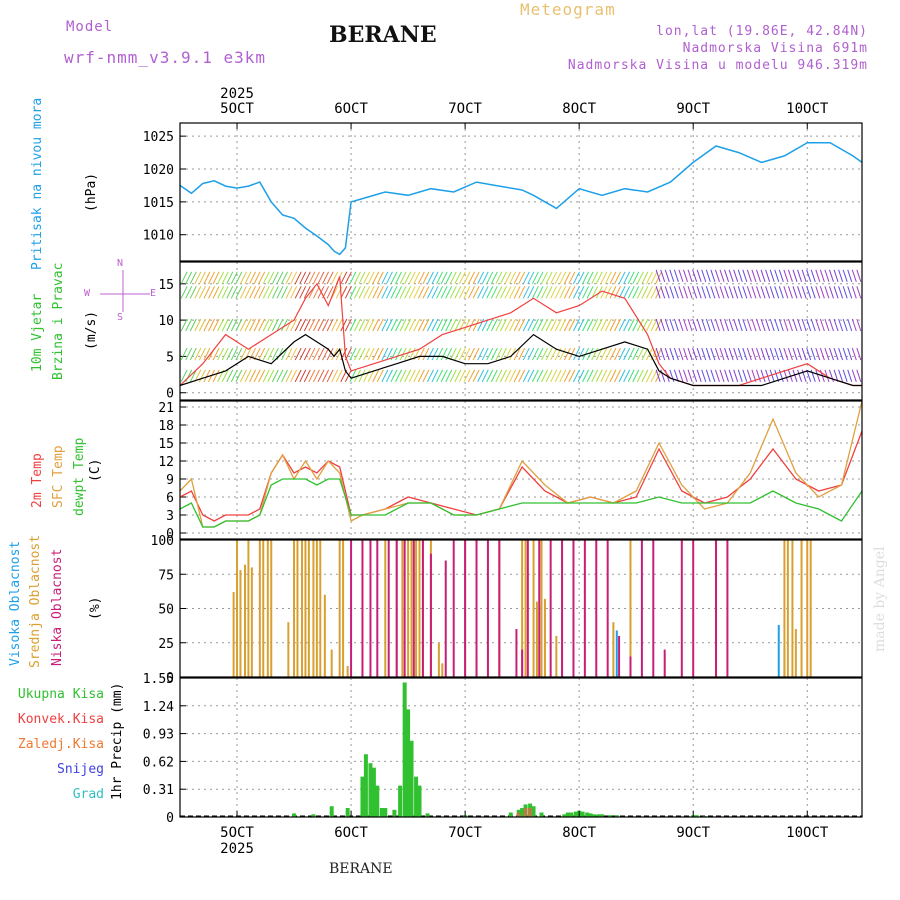 The height and width of the screenshot is (900, 900). What do you see at coordinates (117, 741) in the screenshot?
I see `precip-unit: 1hr Precip (mm)` at bounding box center [117, 741].